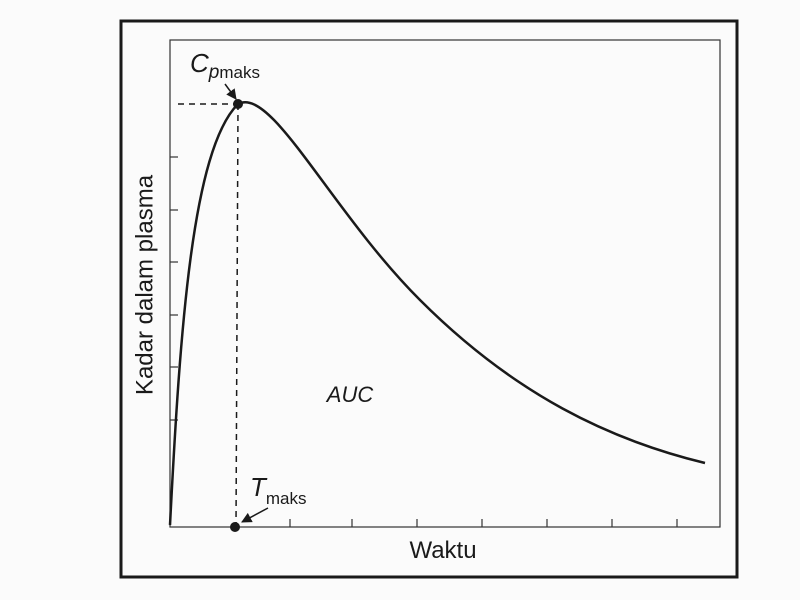  Describe the element at coordinates (286, 498) in the screenshot. I see `tmax-subscript: maks` at that location.